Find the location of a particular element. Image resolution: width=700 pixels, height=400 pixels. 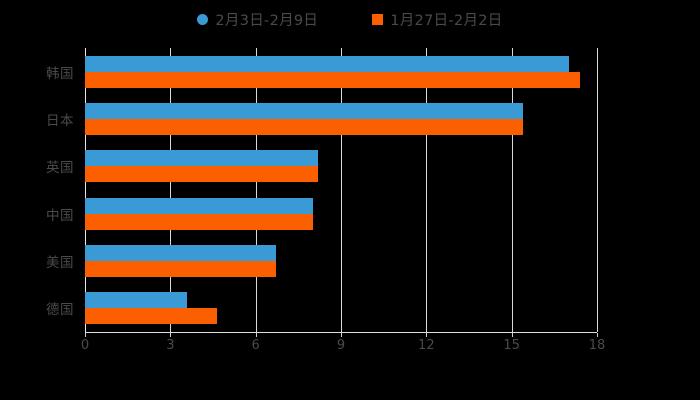

x-axis-line is located at coordinates (341, 332).